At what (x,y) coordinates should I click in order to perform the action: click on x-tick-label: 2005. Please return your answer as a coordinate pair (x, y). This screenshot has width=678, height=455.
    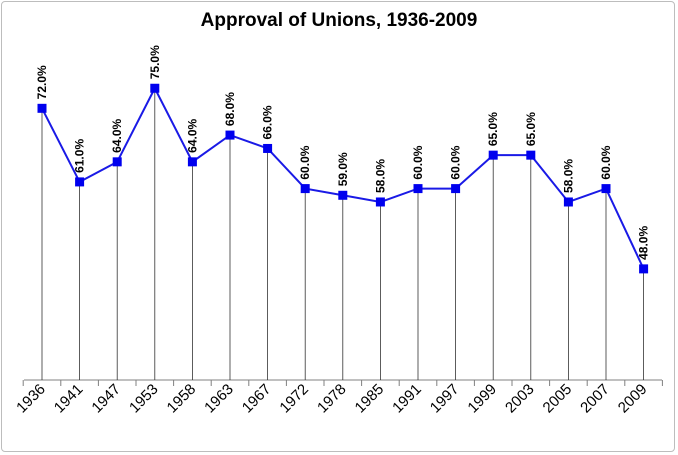
    Looking at the image, I should click on (558, 399).